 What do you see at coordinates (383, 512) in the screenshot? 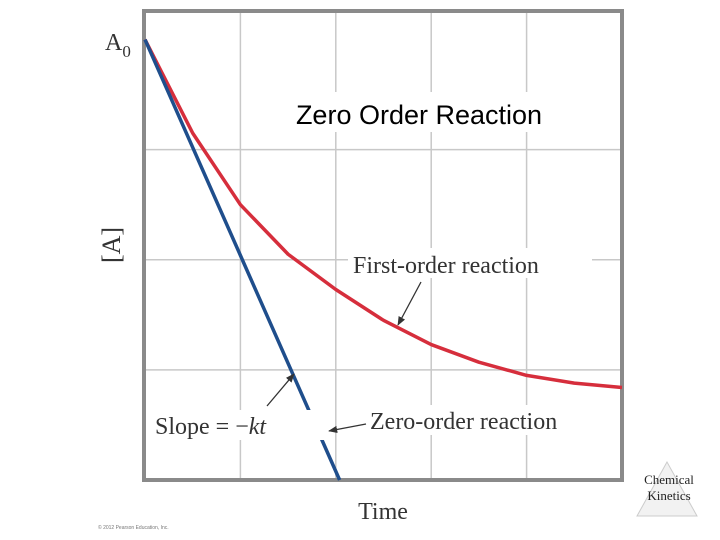
I see `x-axis-label: Time` at bounding box center [383, 512].